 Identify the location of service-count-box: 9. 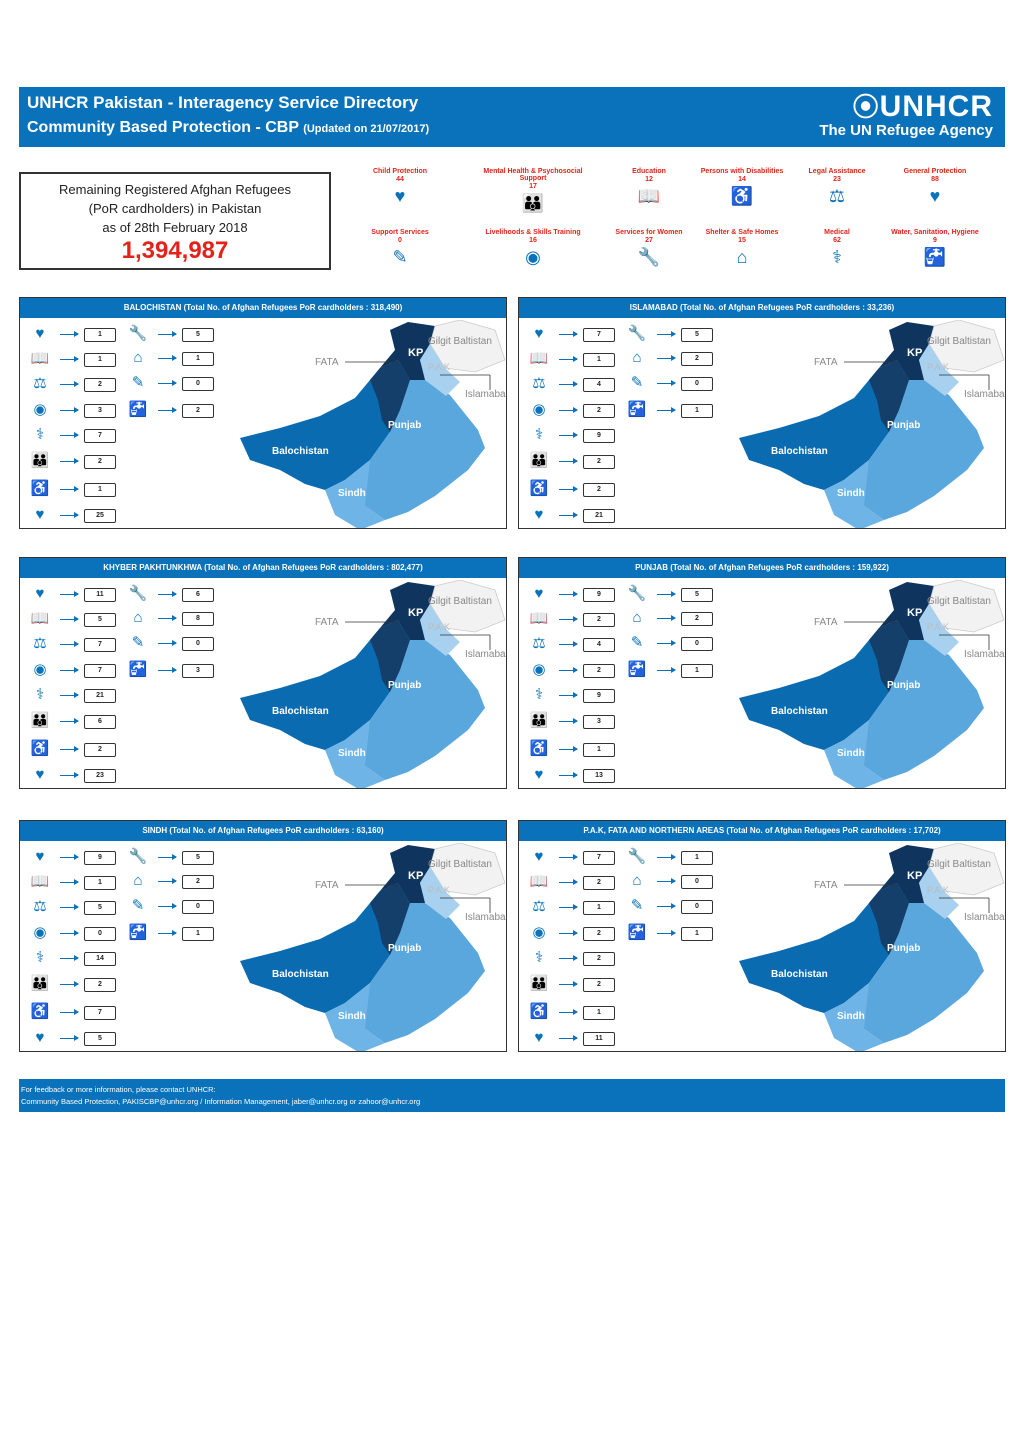
(599, 696).